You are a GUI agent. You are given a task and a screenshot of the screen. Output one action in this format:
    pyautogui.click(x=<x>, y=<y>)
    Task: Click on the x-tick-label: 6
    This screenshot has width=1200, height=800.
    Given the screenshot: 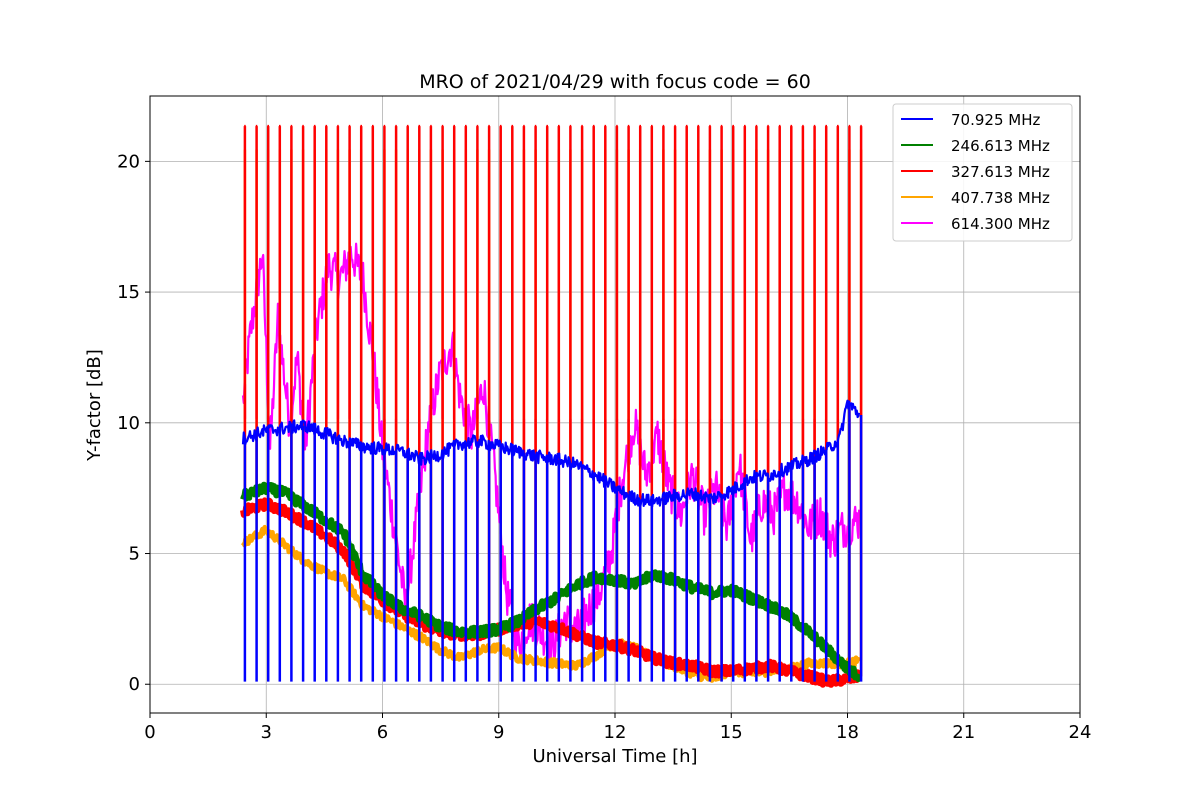 What is the action you would take?
    pyautogui.click(x=382, y=732)
    